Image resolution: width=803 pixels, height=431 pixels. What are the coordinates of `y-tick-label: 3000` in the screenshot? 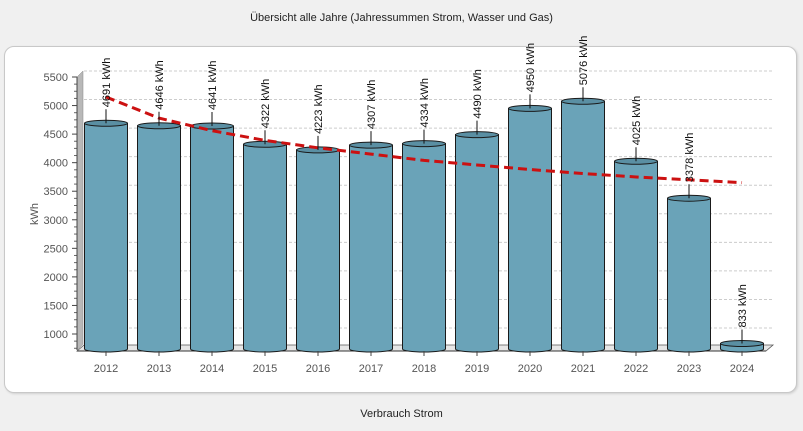 It's located at (56, 221).